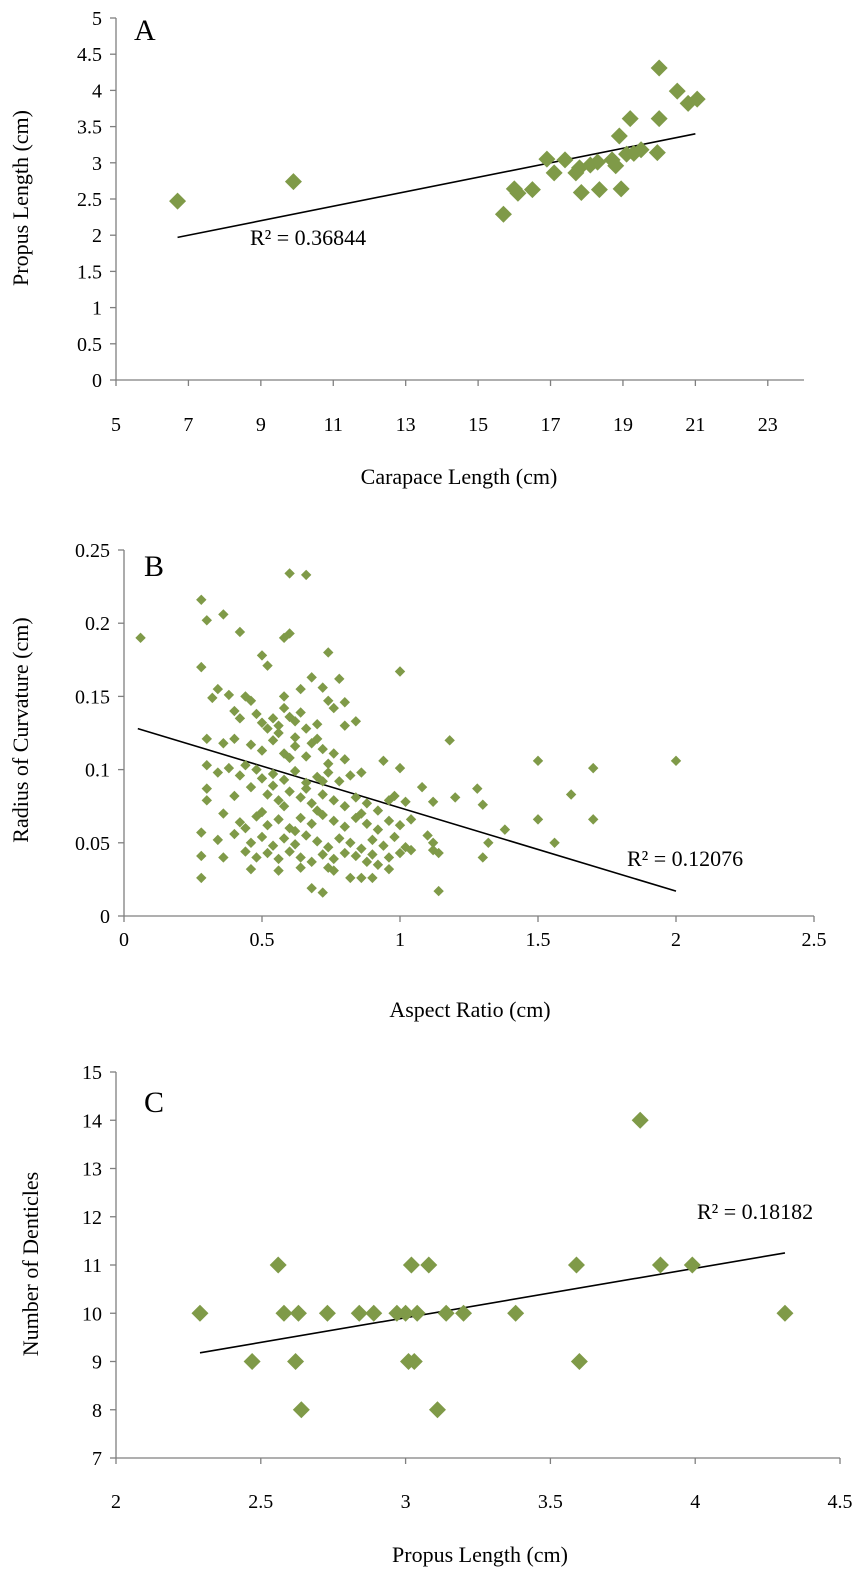 This screenshot has height=1569, width=864. What do you see at coordinates (538, 940) in the screenshot?
I see `x-tick-label: 1.5` at bounding box center [538, 940].